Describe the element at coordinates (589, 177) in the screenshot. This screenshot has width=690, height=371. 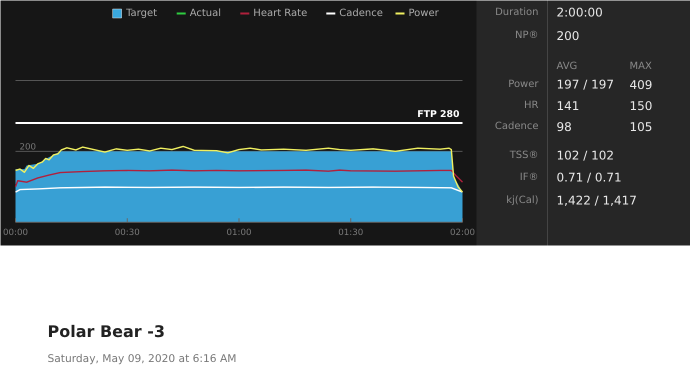
I see `text: 0.71 / 0.71` at that location.